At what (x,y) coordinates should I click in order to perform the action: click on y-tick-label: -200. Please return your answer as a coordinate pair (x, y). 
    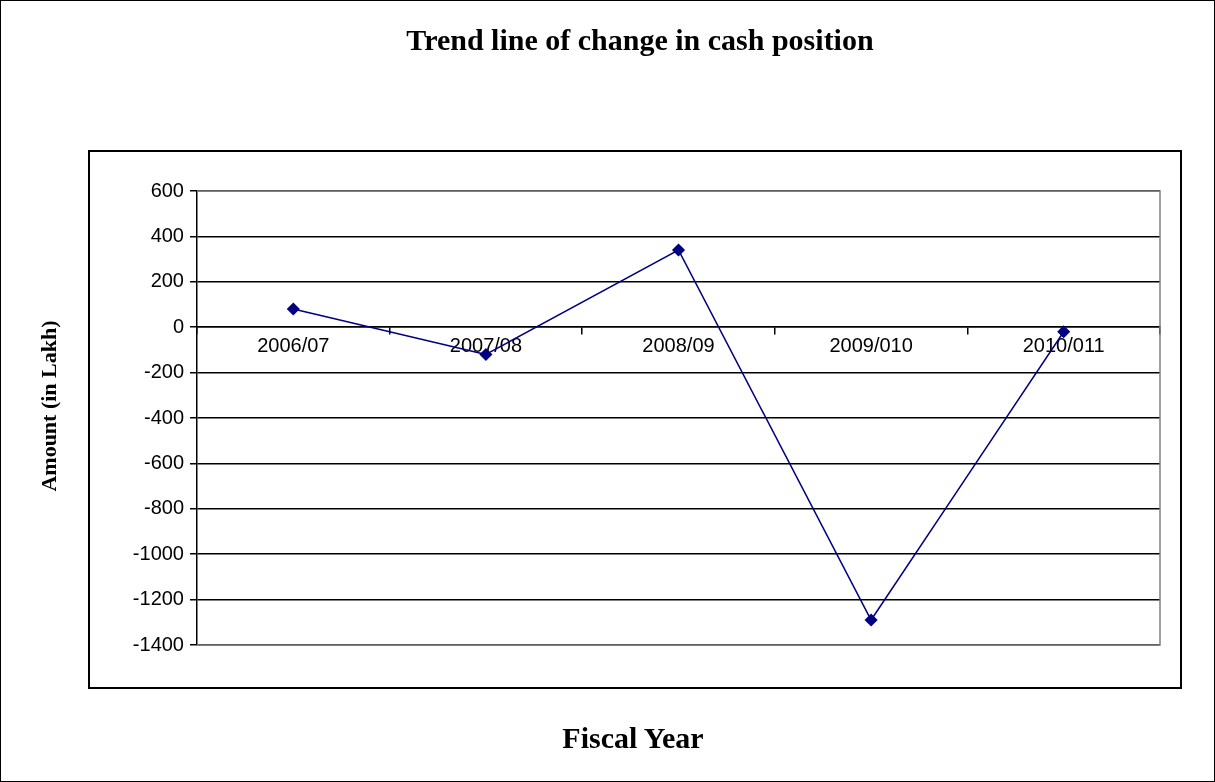
    Looking at the image, I should click on (163, 371).